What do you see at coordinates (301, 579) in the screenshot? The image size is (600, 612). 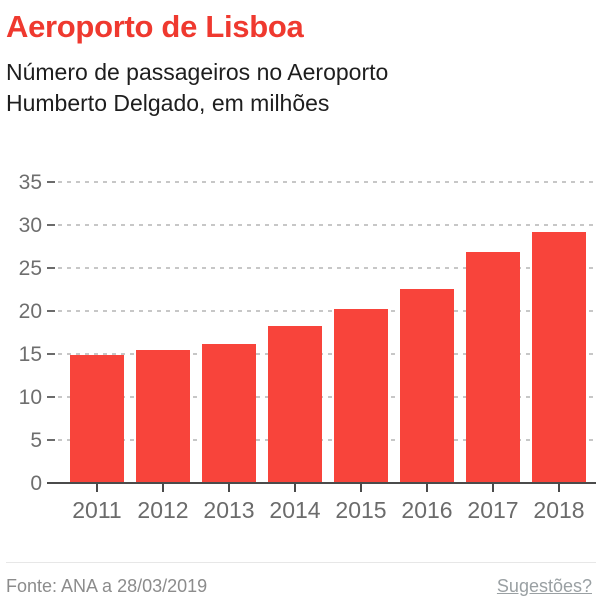 I see `chart-footer: Fonte: ANA a 28/03/2019 Sugestões?` at bounding box center [301, 579].